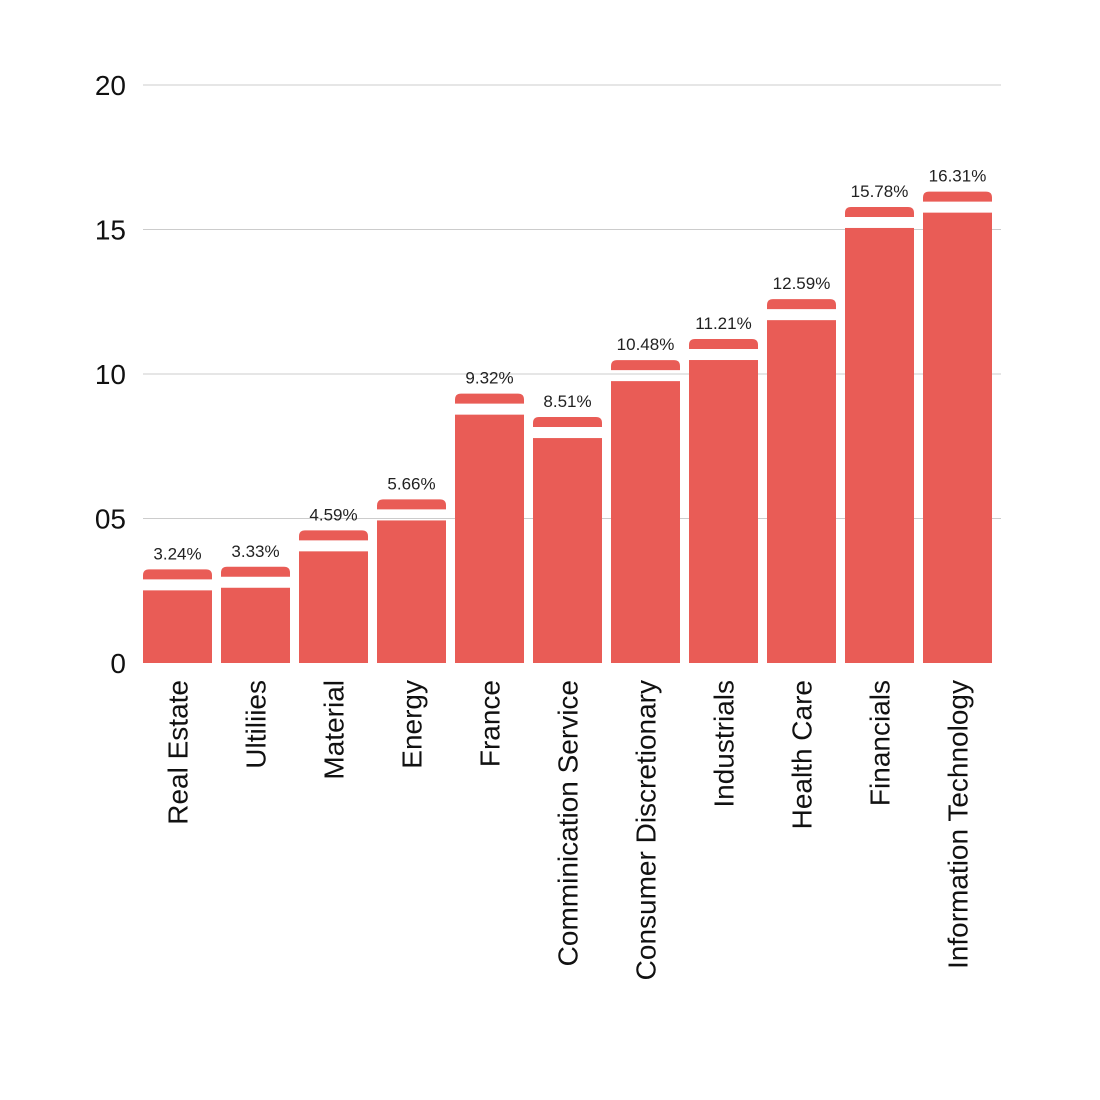  Describe the element at coordinates (110, 230) in the screenshot. I see `y-tick-label: 15` at that location.